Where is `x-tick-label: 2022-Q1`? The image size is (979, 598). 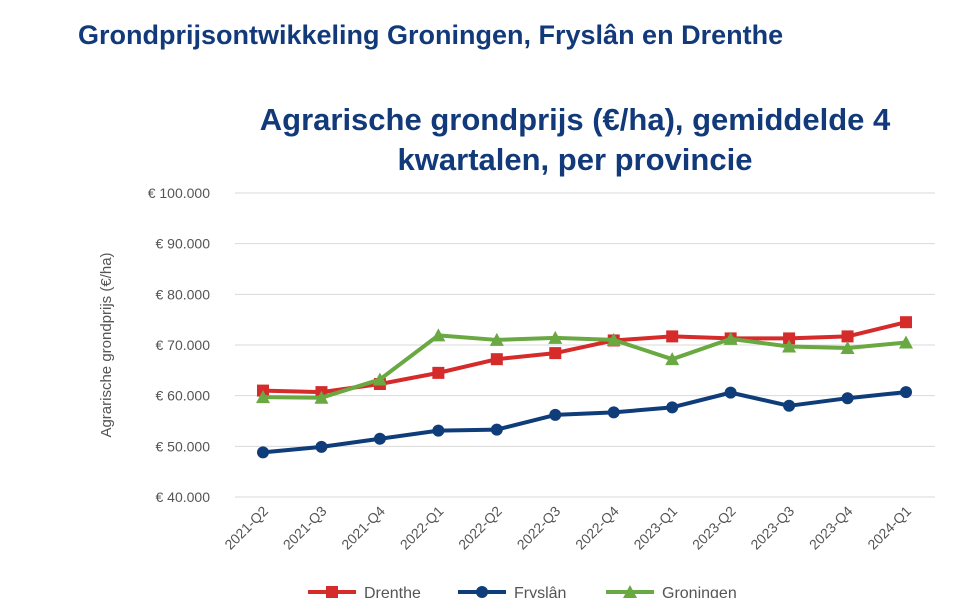 x-tick-label: 2022-Q1 is located at coordinates (422, 528).